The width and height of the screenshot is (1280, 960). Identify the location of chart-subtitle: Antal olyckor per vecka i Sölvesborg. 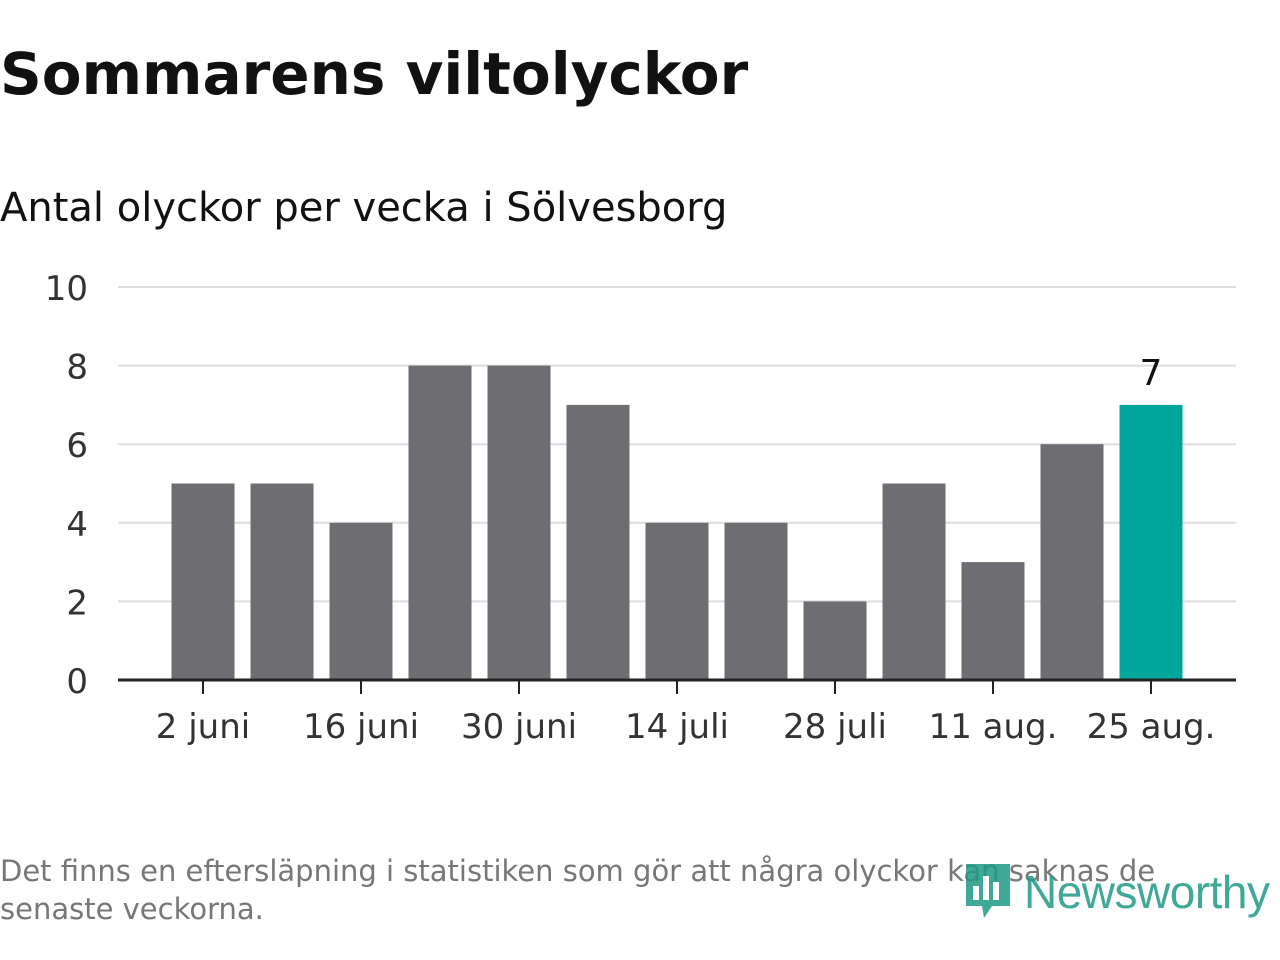
(364, 208).